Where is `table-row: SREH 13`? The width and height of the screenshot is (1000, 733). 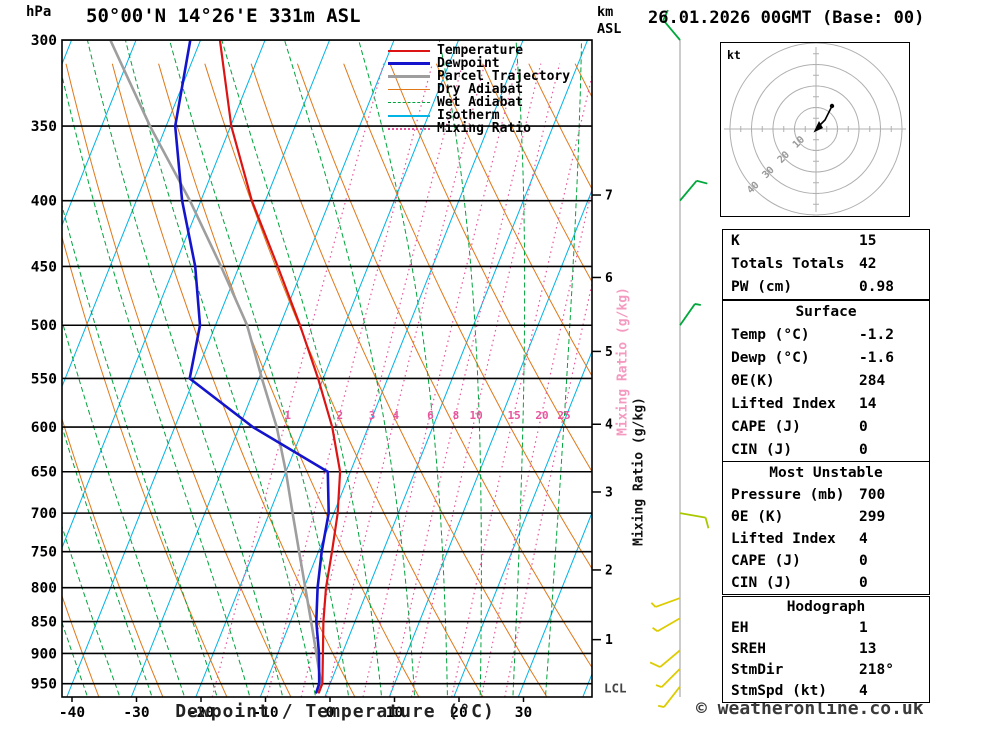
table-row: SREH 13 is located at coordinates (826, 649).